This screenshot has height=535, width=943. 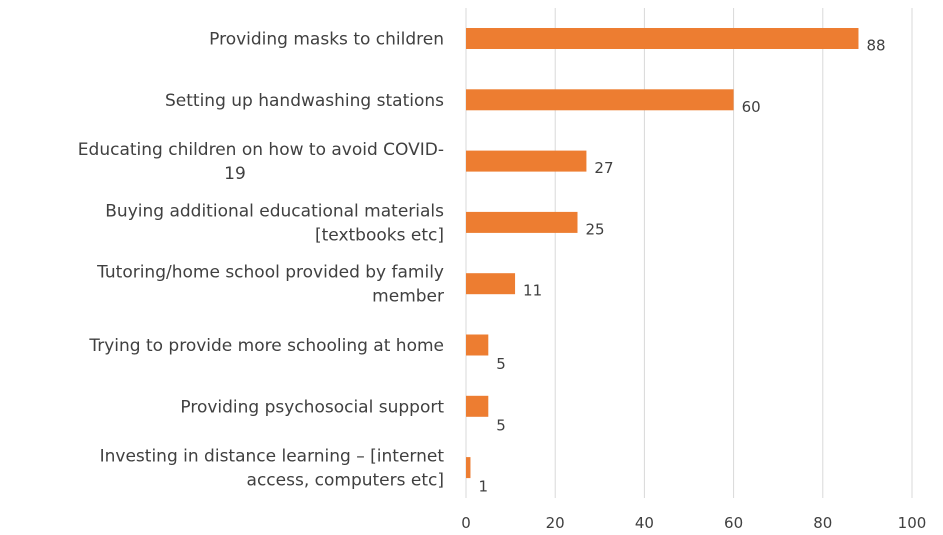 I want to click on x-tick-label: 100, so click(x=912, y=523).